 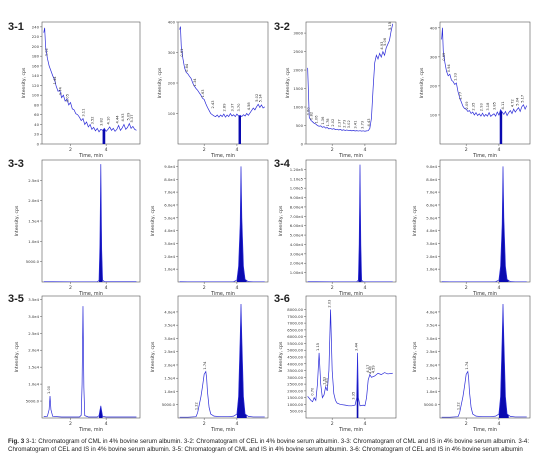 What do you see at coordinates (239, 107) in the screenshot?
I see `peak-label: 3.70` at bounding box center [239, 107].